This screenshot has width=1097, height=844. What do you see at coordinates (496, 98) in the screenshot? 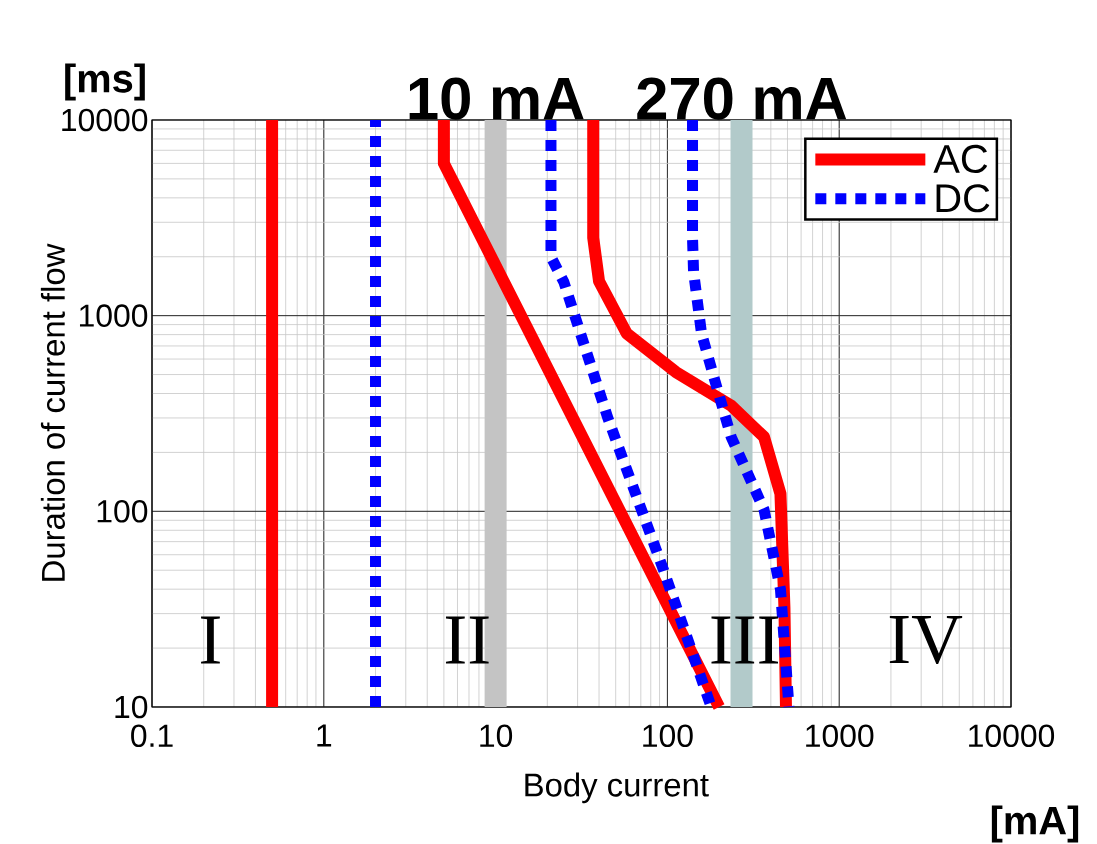
I see `ref-line-label: 10 mA` at bounding box center [496, 98].